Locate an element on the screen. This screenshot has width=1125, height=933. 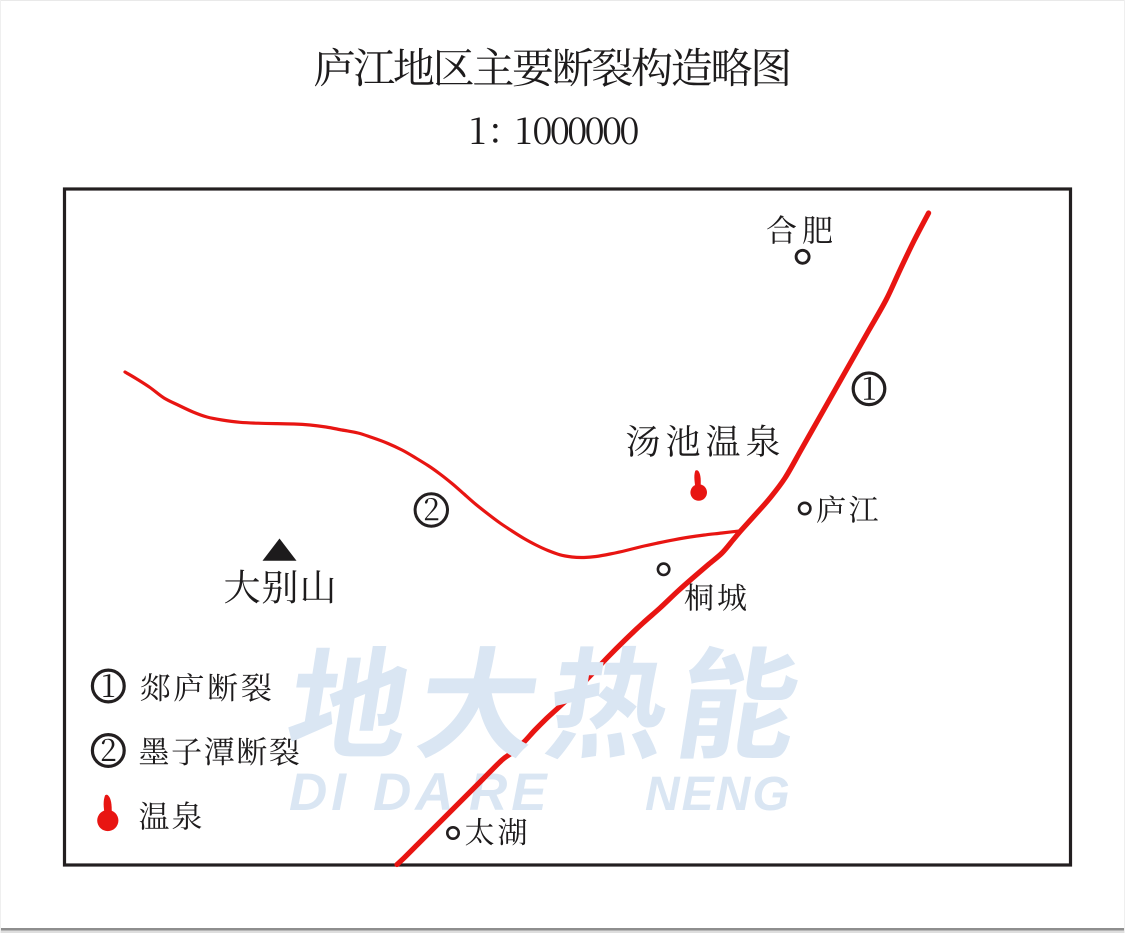
svg-text: RE is located at coordinates (510, 792).